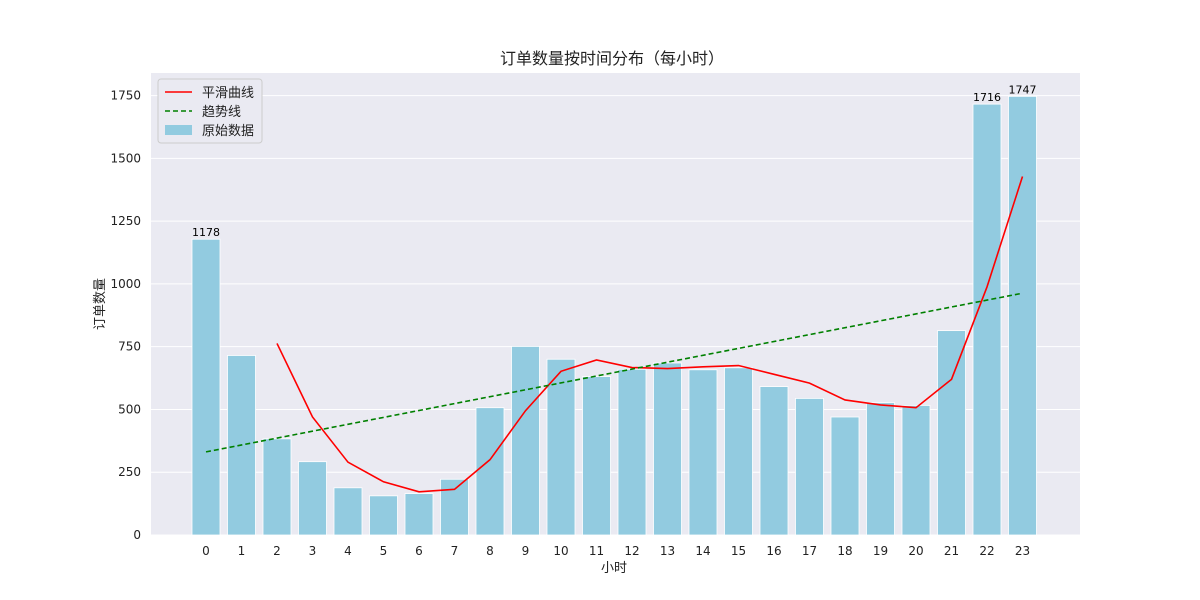  Describe the element at coordinates (844, 551) in the screenshot. I see `x-tick-label: 18` at that location.